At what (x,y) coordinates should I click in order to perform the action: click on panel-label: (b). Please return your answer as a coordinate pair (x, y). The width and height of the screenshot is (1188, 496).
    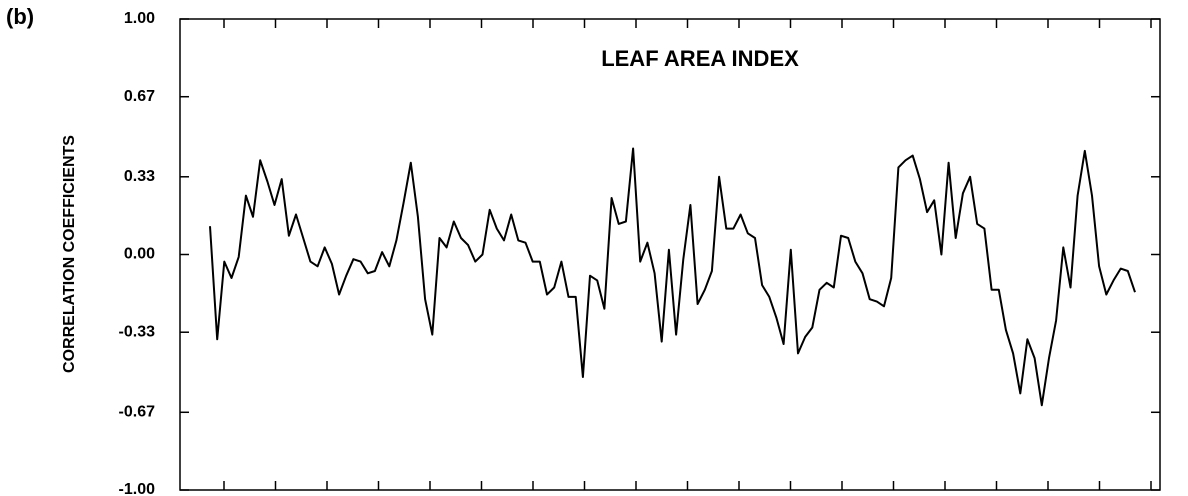
    Looking at the image, I should click on (20, 16).